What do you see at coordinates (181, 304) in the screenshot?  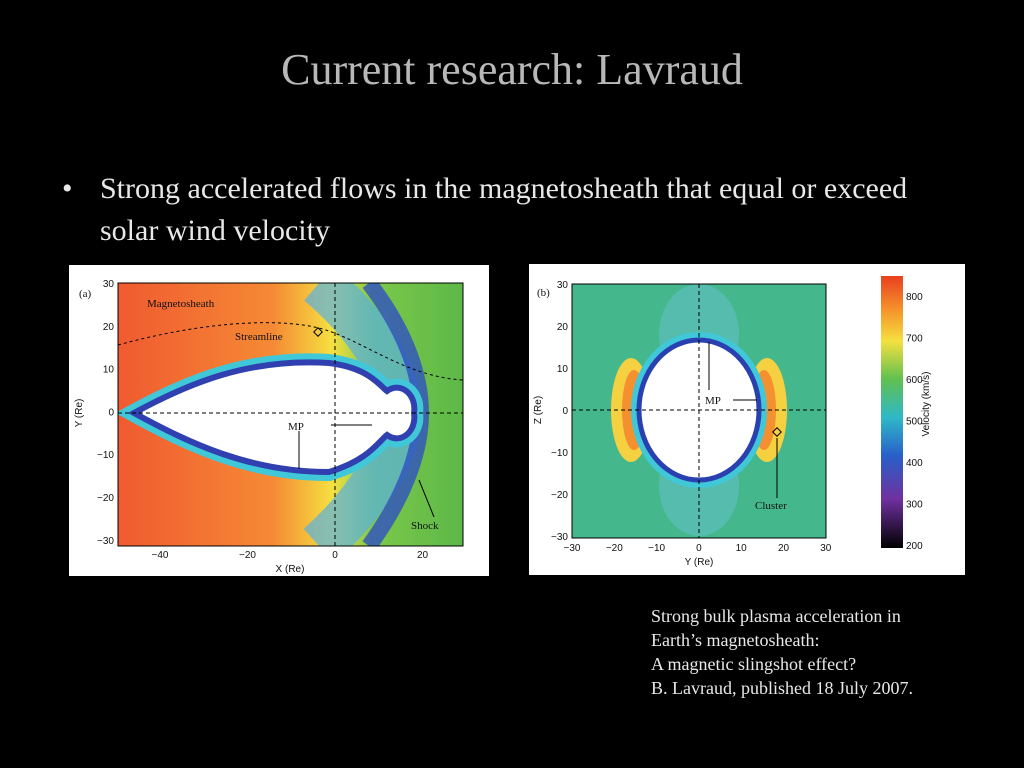 I see `region-label: Magnetosheath` at bounding box center [181, 304].